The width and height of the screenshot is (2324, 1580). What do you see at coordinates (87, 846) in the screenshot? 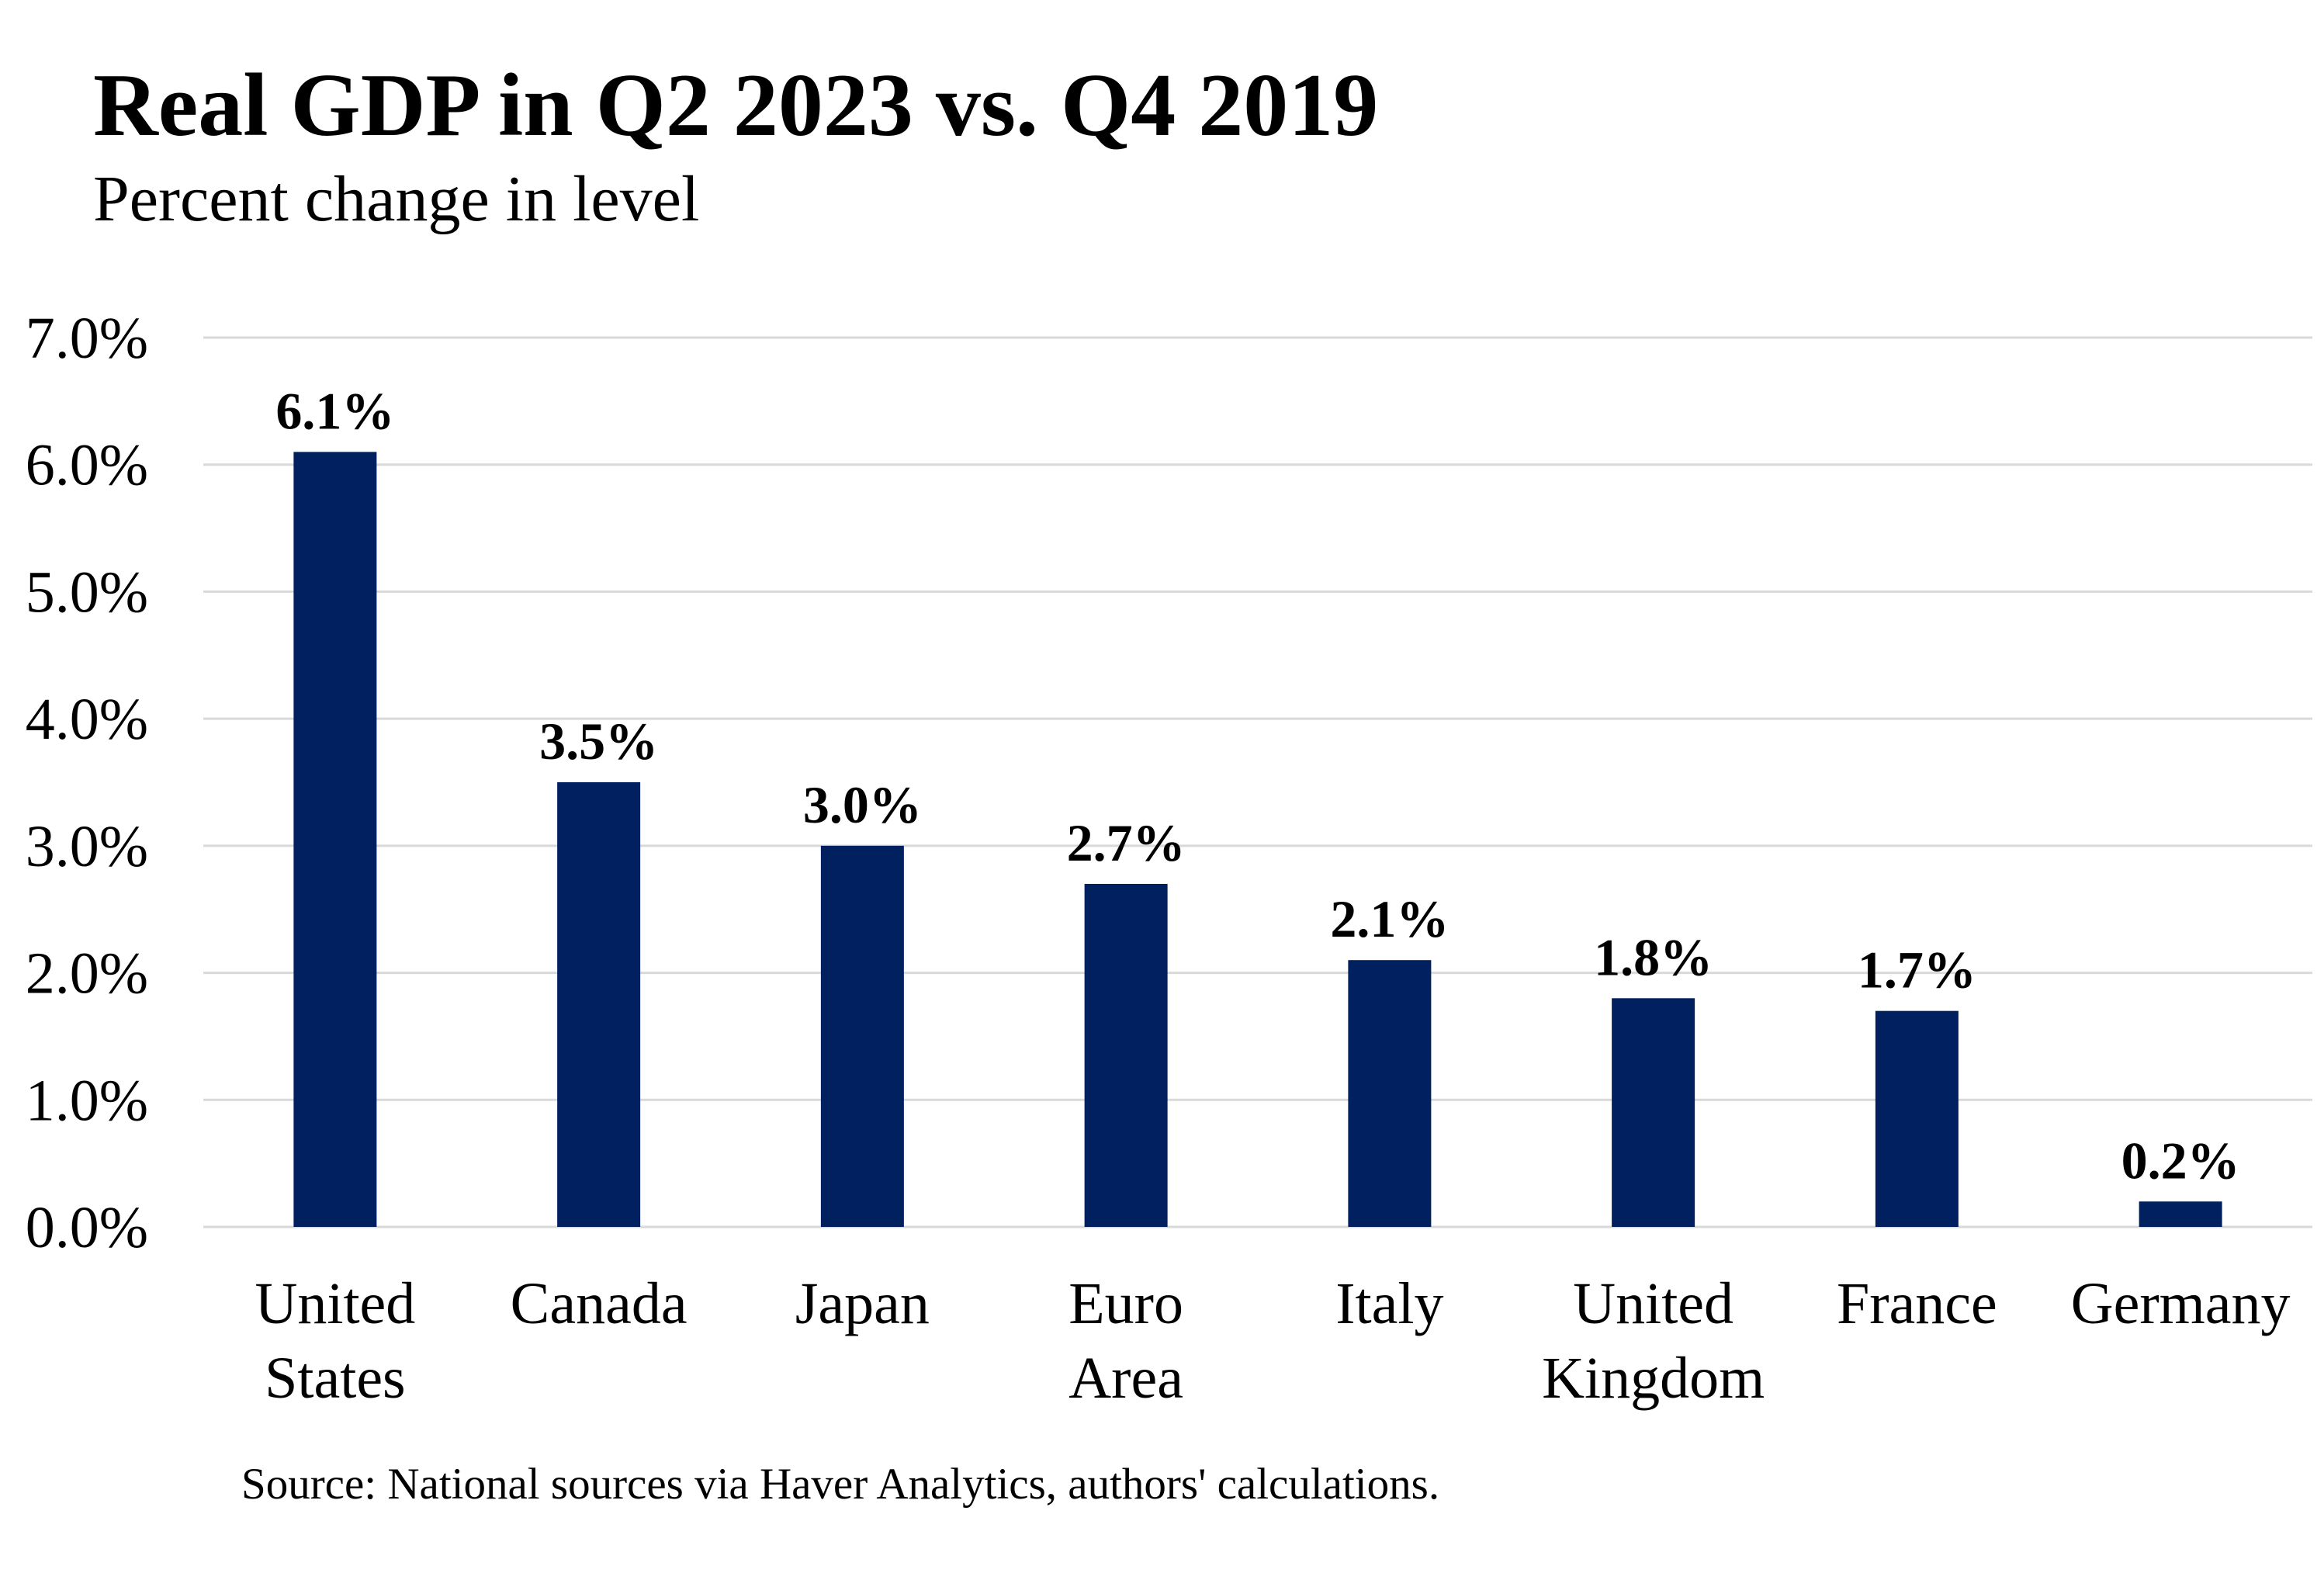
I see `y-tick-label: 3.0%` at bounding box center [87, 846].